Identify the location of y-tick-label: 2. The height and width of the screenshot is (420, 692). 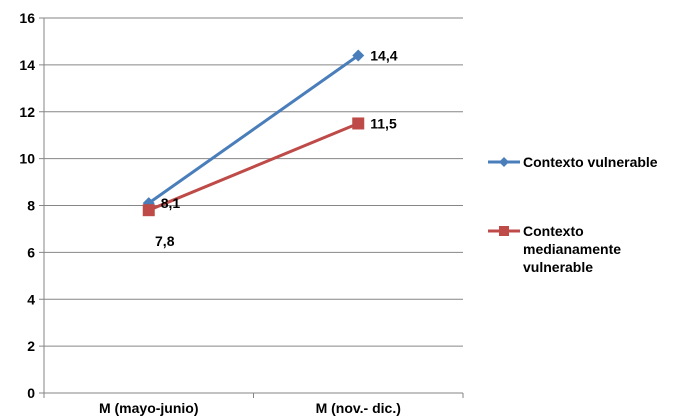
(31, 346).